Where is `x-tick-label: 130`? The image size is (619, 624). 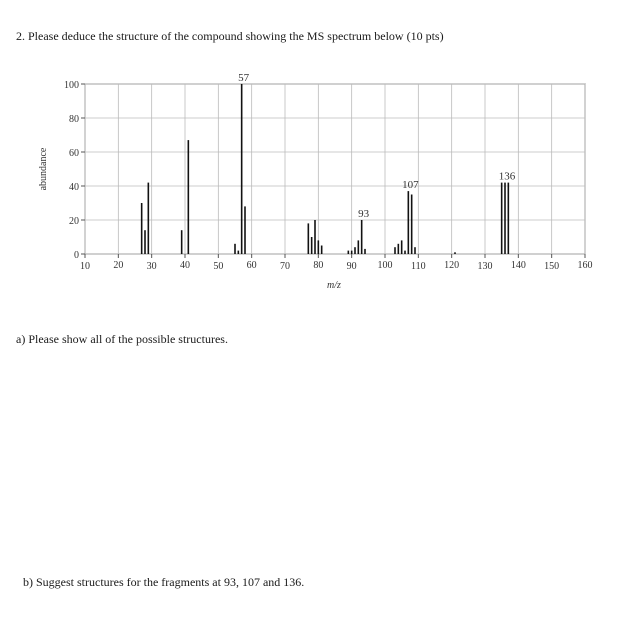
x-tick-label: 130 is located at coordinates (485, 266).